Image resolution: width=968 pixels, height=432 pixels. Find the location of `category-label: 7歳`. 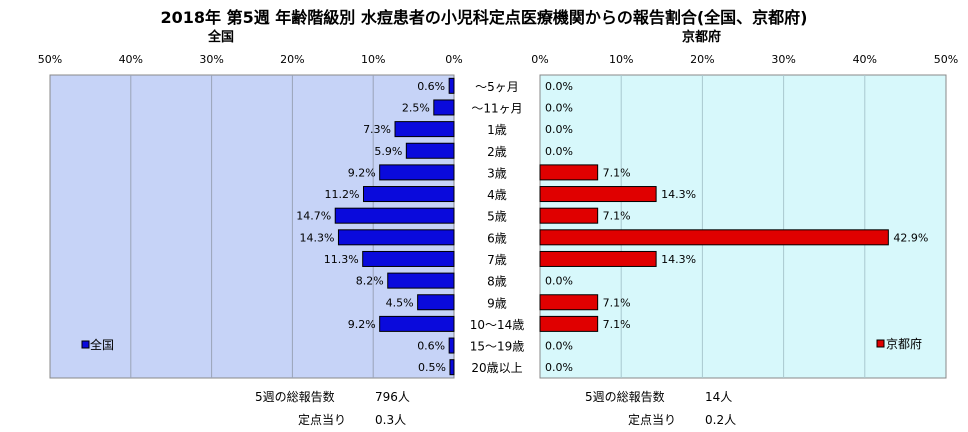

category-label: 7歳 is located at coordinates (497, 260).